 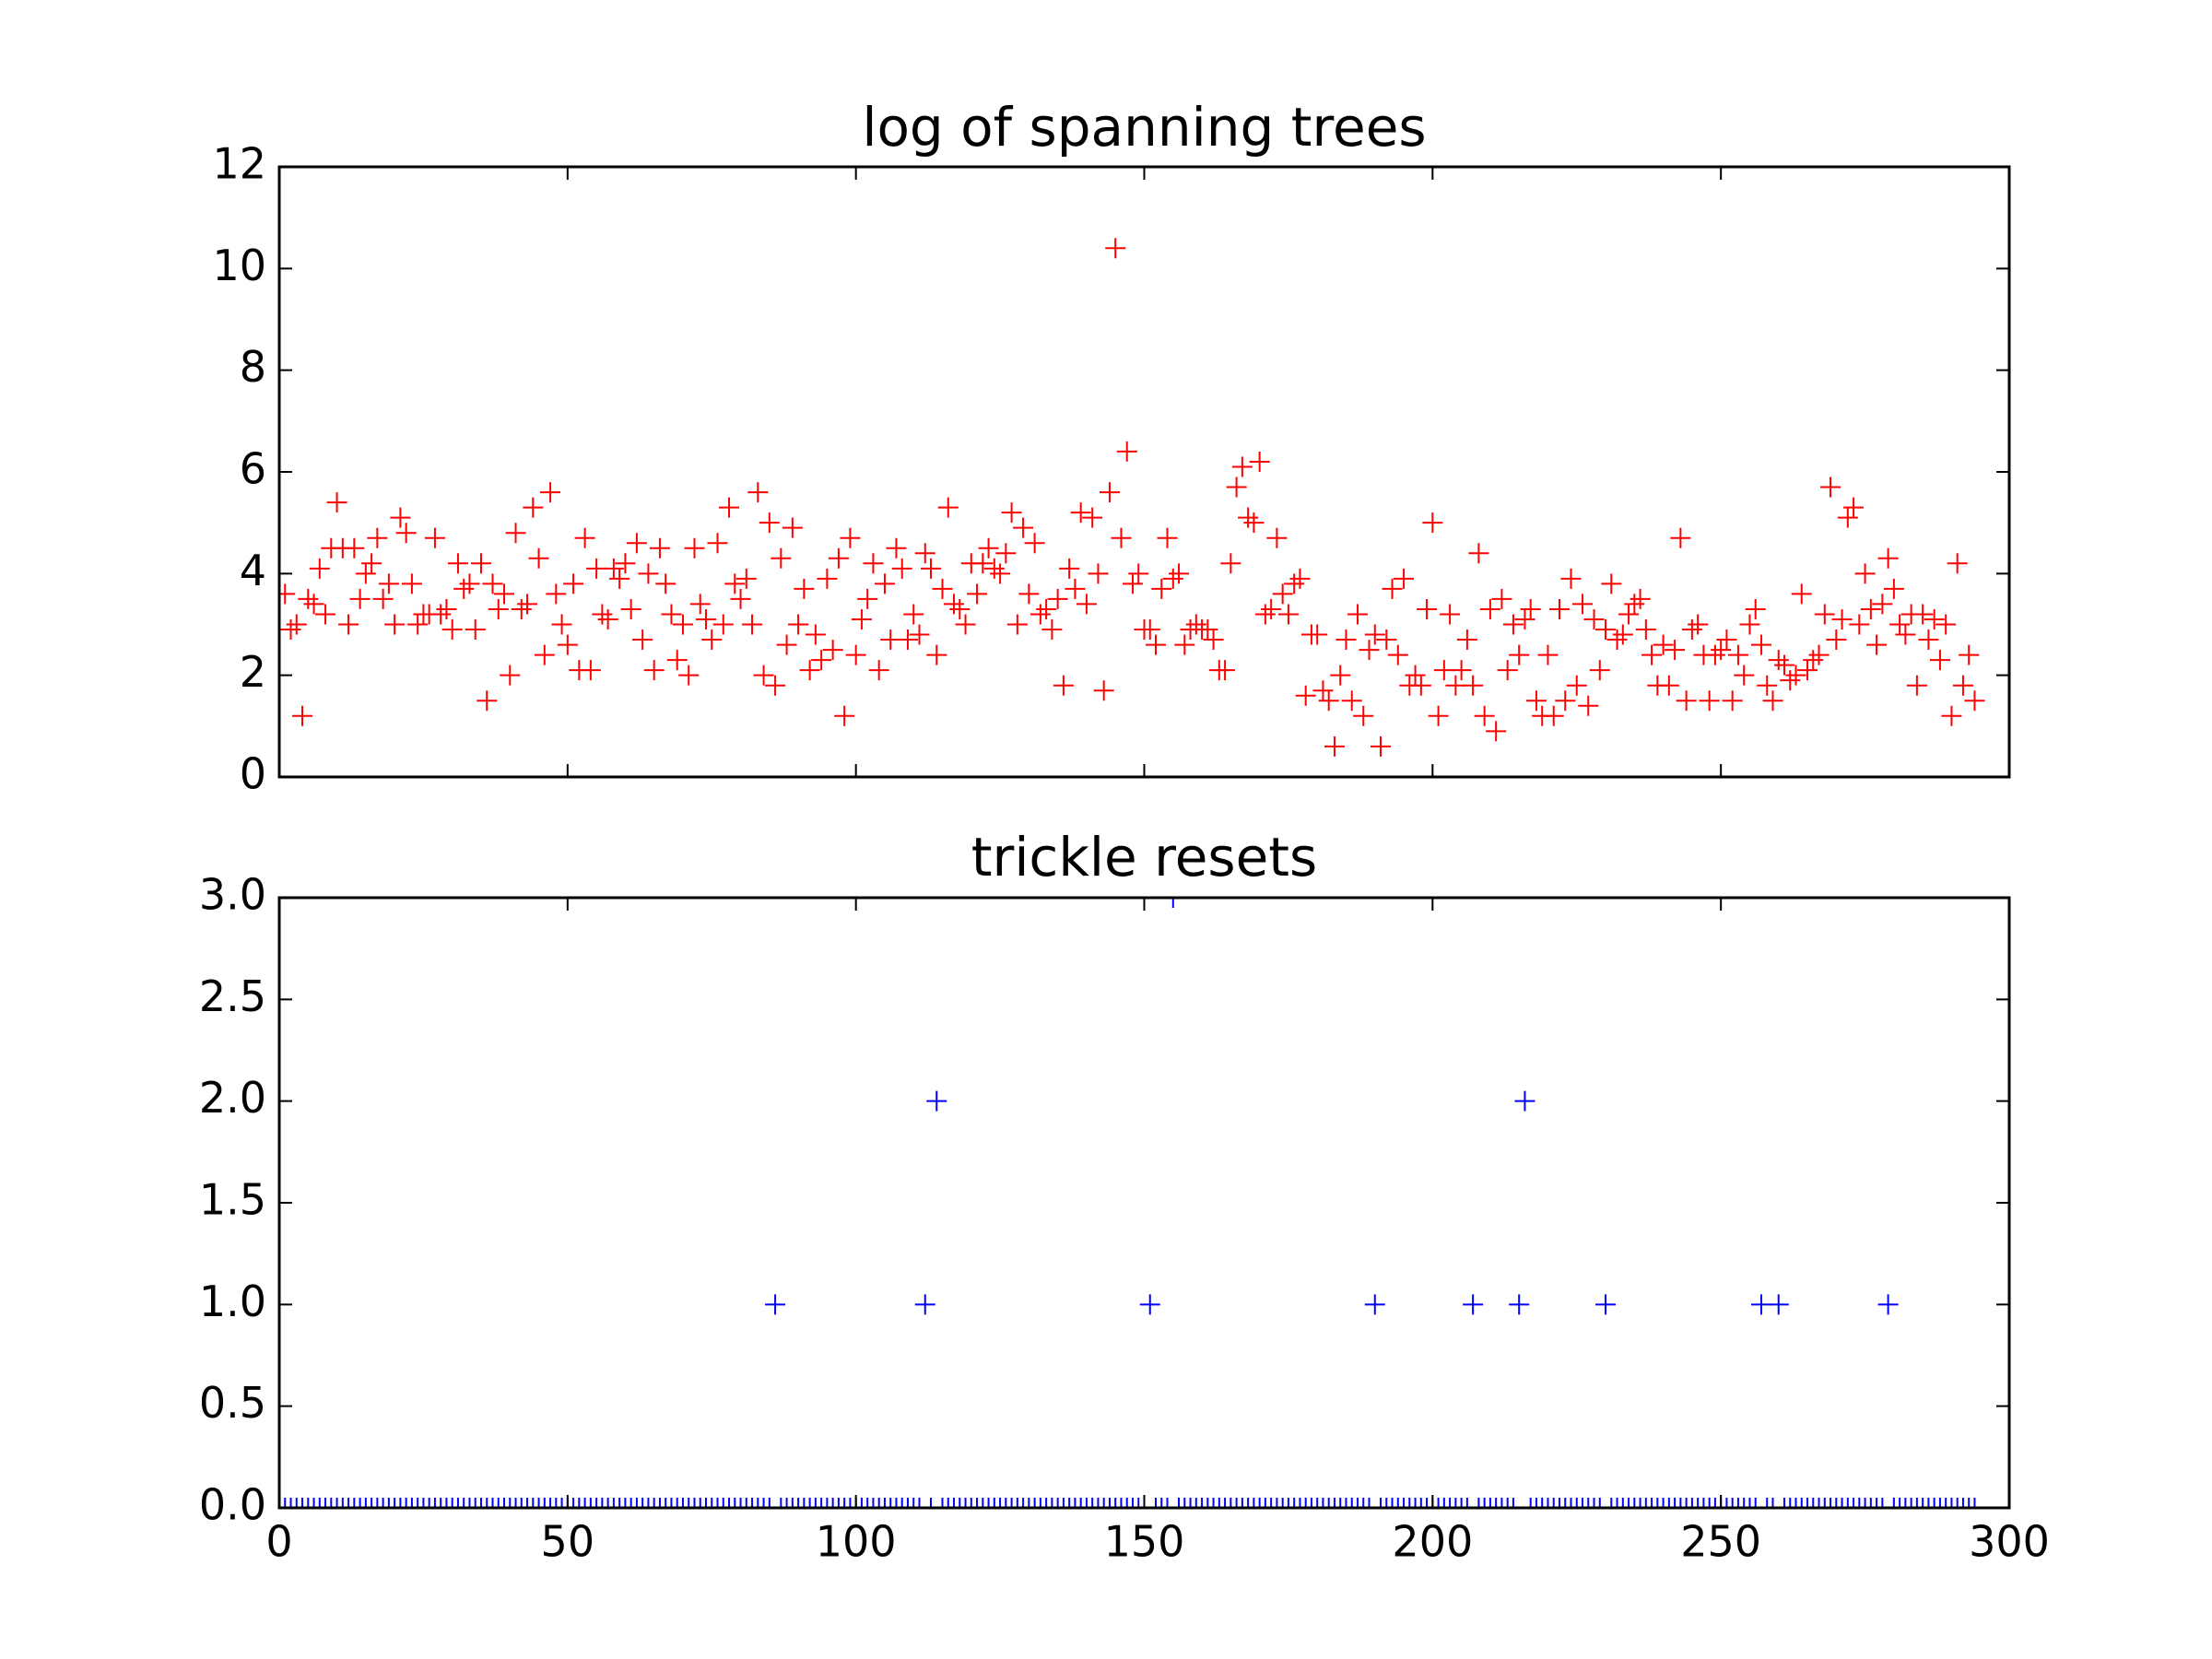 What do you see at coordinates (253, 570) in the screenshot?
I see `y-tick-label: 4` at bounding box center [253, 570].